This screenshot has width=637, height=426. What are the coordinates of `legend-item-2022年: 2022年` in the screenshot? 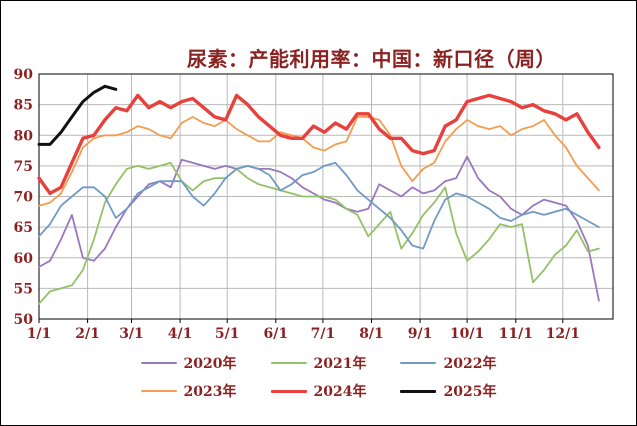 It's located at (448, 363).